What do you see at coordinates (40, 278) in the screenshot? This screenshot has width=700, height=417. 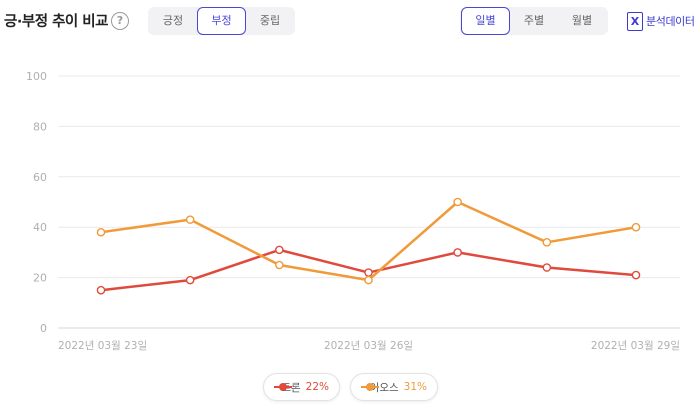 I see `y-tick-label: 20` at bounding box center [40, 278].